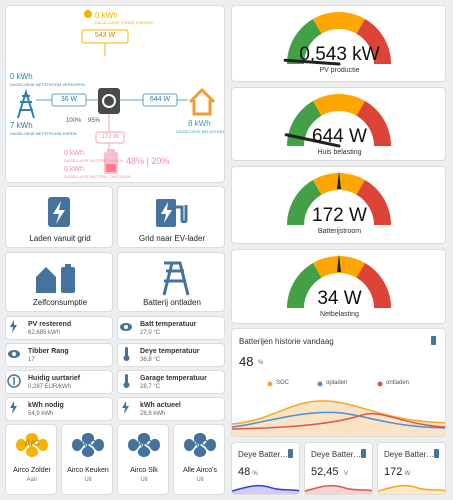 This screenshot has height=500, width=453. I want to click on history-value: 48, so click(246, 361).